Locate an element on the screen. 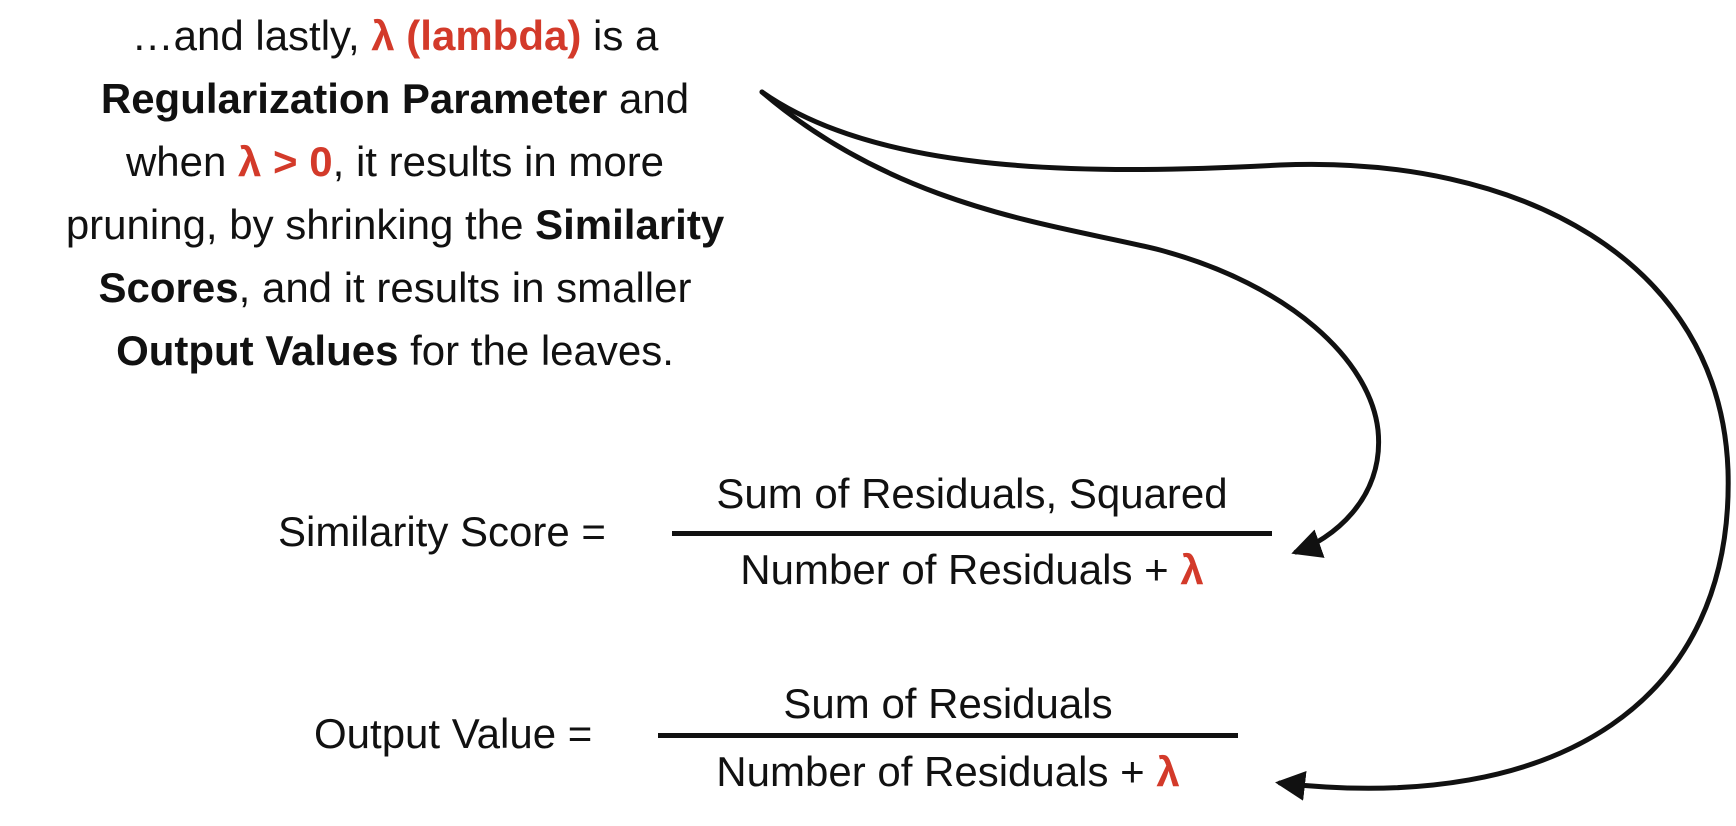 Image resolution: width=1736 pixels, height=826 pixels. similarity-denominator: Number of Residuals + λ is located at coordinates (972, 570).